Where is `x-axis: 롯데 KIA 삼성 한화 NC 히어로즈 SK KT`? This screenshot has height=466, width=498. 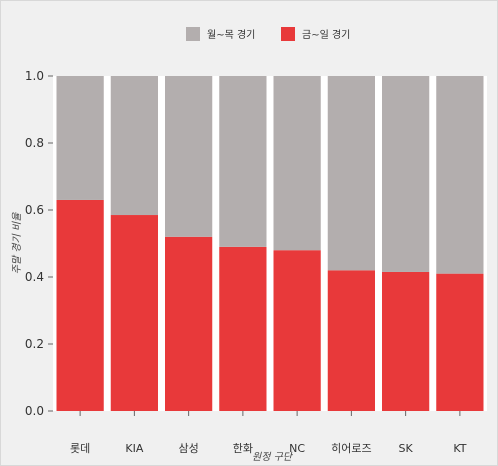
x-axis: 롯데 KIA 삼성 한화 NC 히어로즈 SK KT is located at coordinates (268, 433).